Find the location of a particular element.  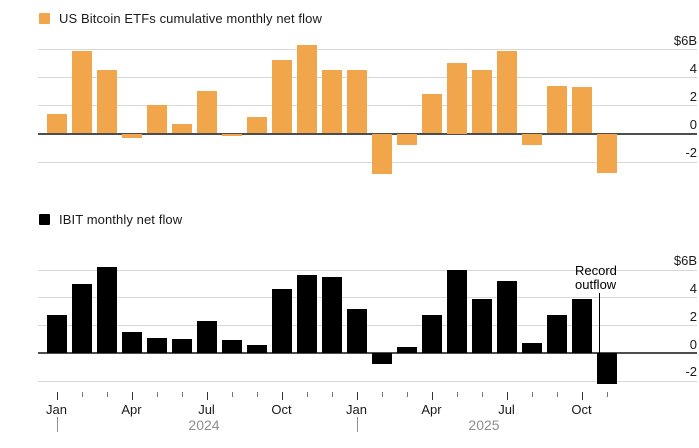

xtick-oct-2024 is located at coordinates (282, 396).